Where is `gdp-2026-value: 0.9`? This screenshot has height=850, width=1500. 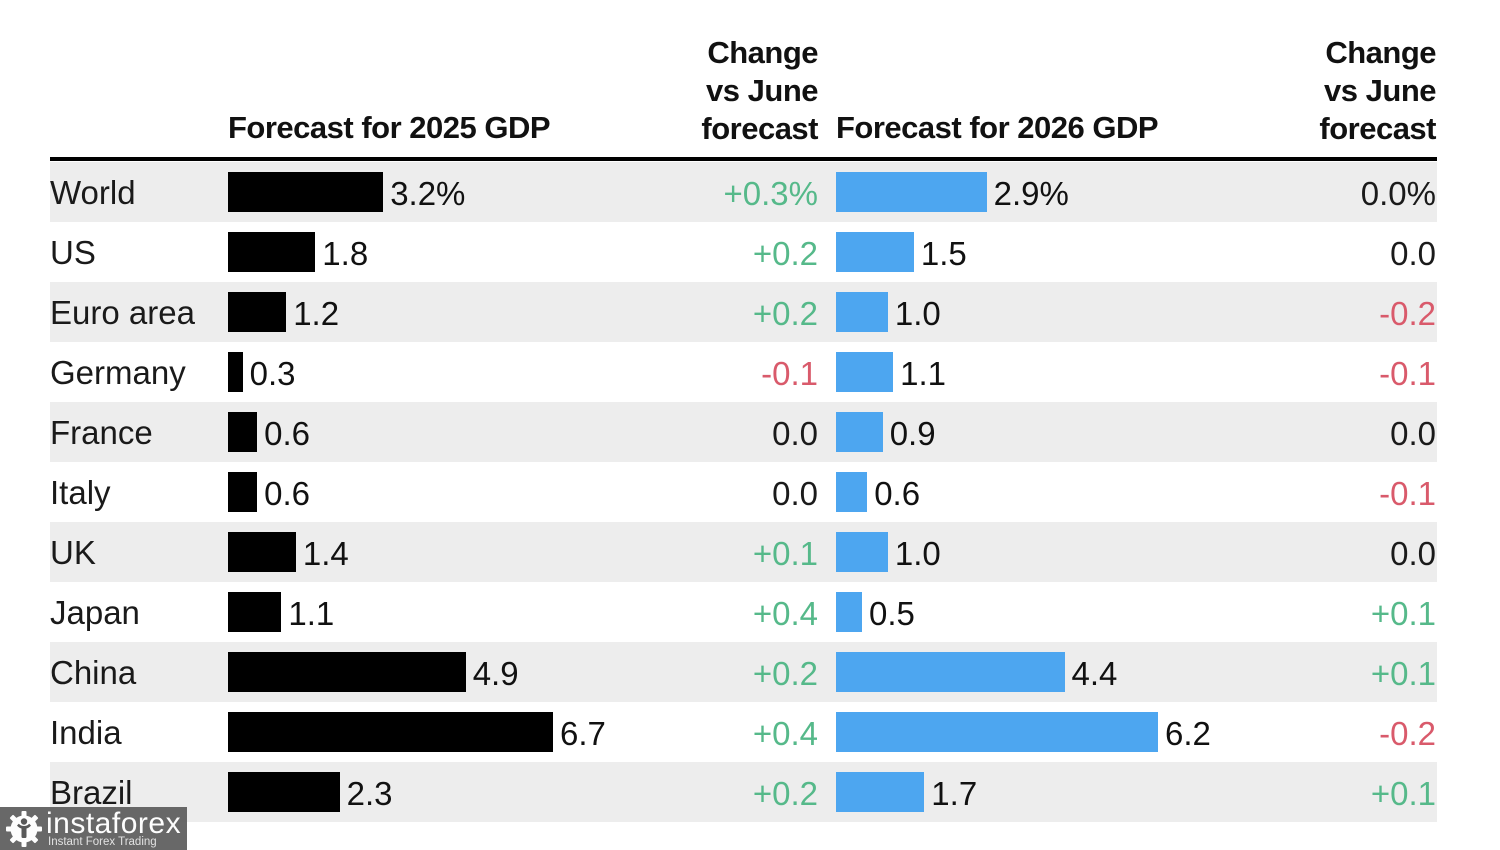 gdp-2026-value: 0.9 is located at coordinates (912, 433).